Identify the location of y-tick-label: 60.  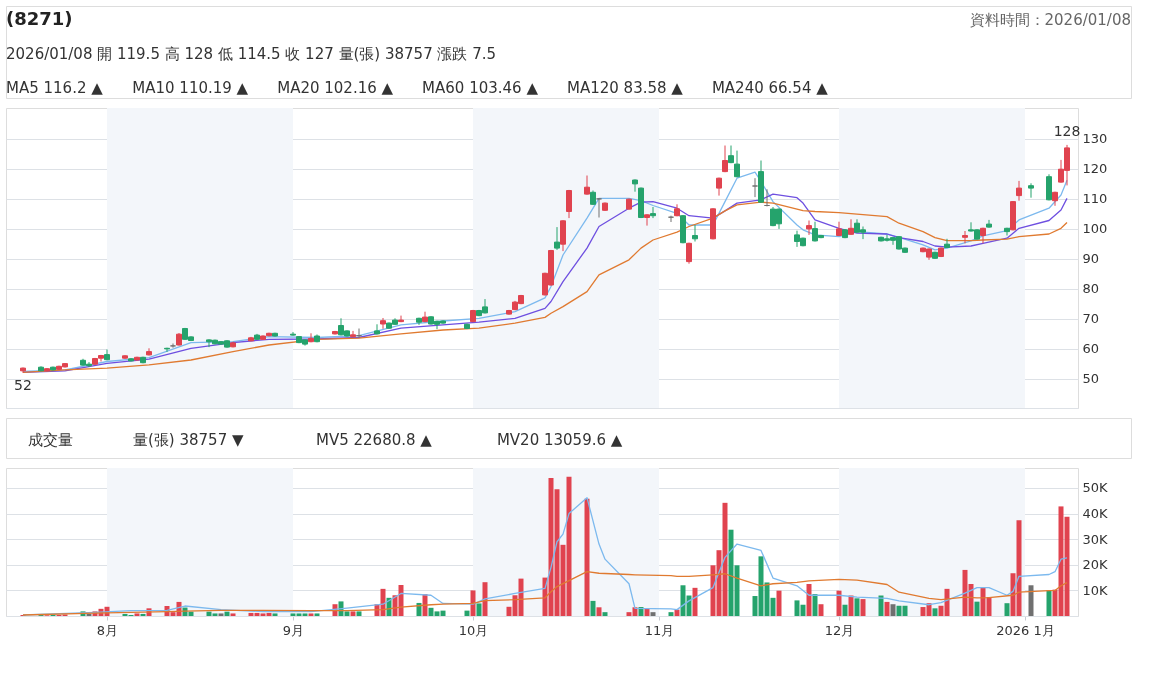
(1091, 349).